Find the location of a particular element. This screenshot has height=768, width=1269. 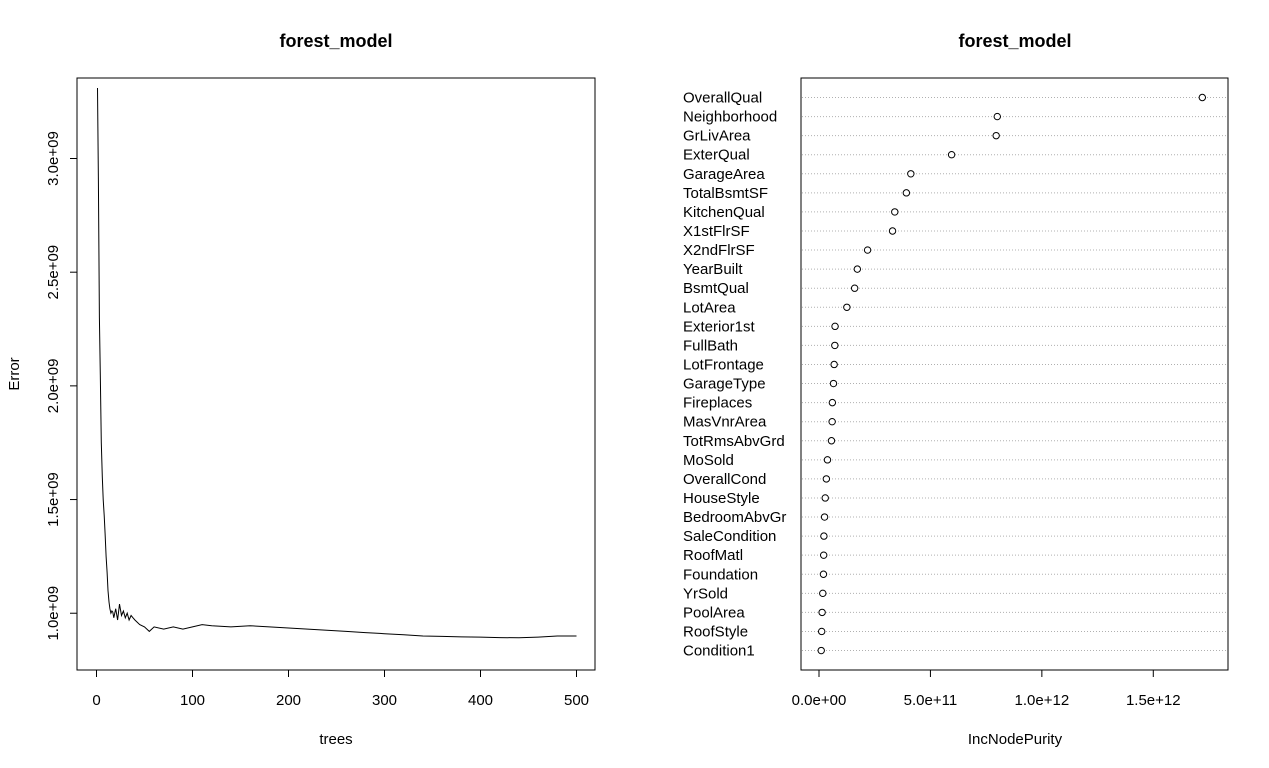

importance-x-tick-label: 1.5e+12 is located at coordinates (1153, 700).